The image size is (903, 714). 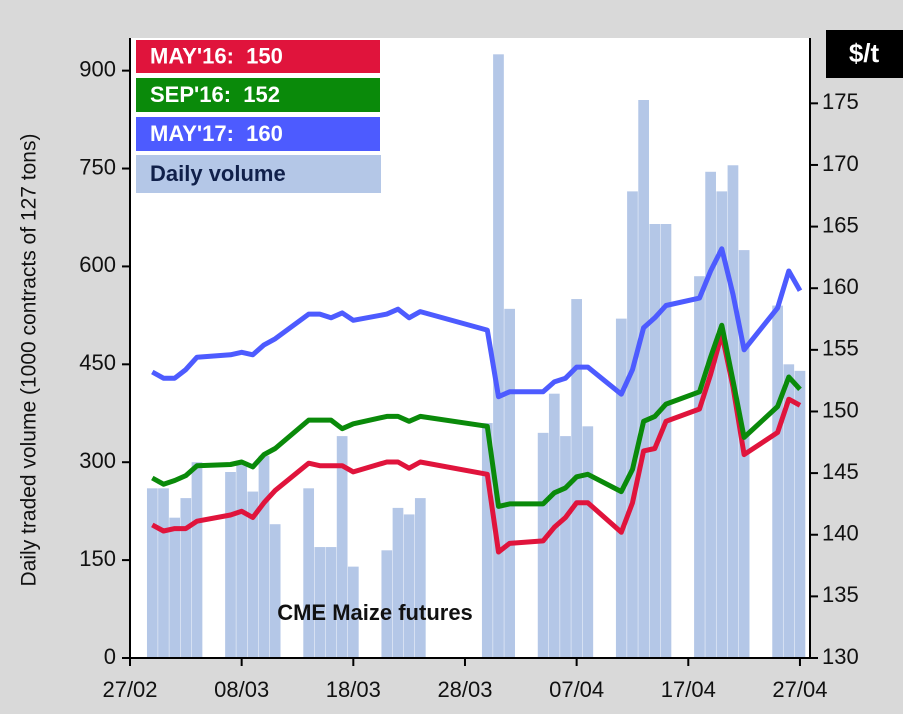 I want to click on annotation: CME Maize futures, so click(x=375, y=612).